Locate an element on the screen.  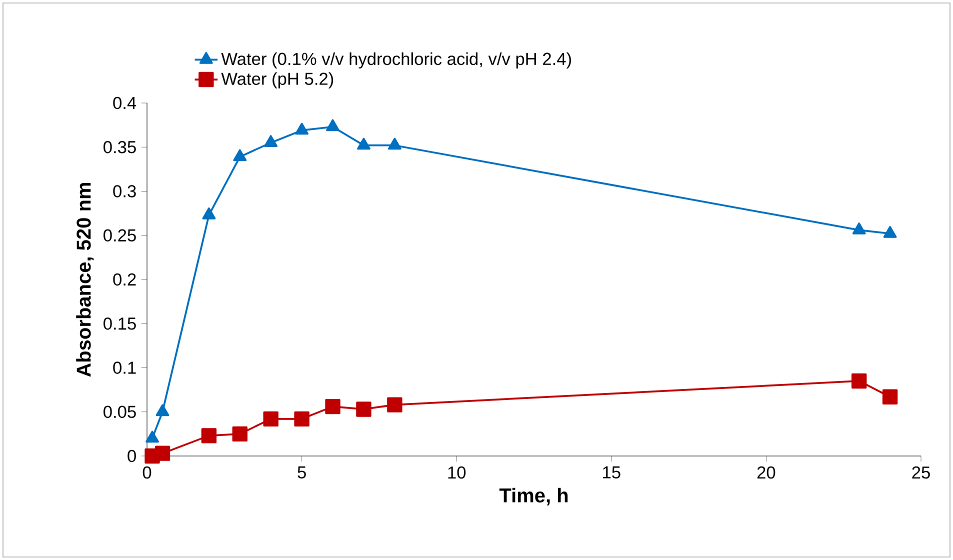
y-tick-label: 0.2 is located at coordinates (124, 279).